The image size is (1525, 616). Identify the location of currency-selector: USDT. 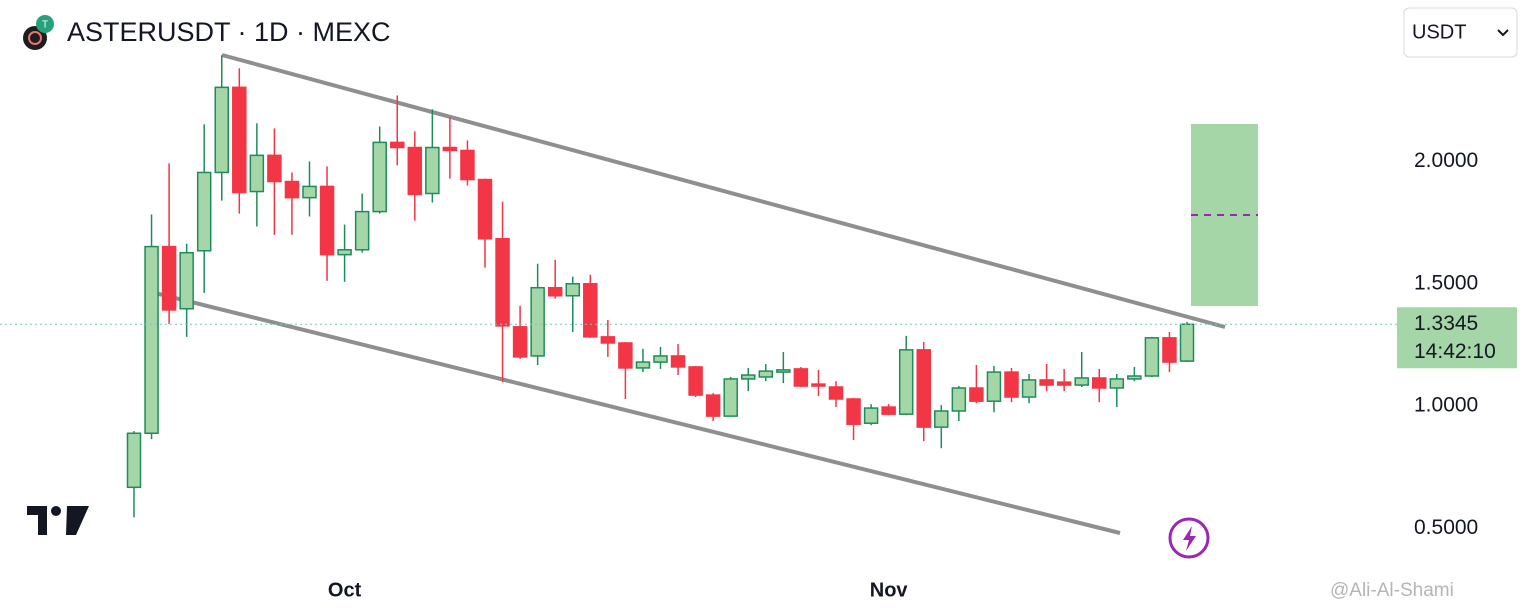
(1460, 32).